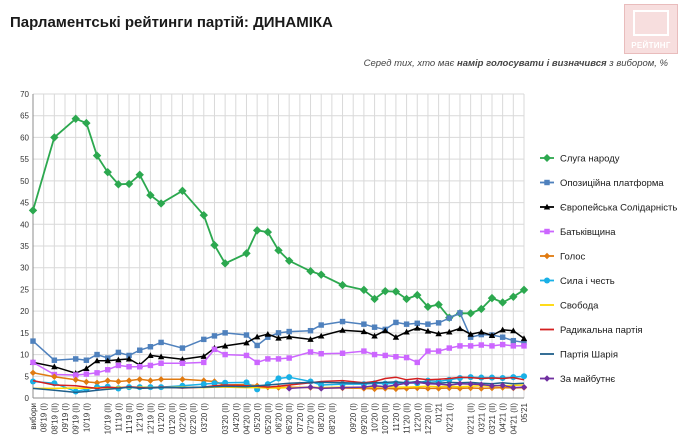 The width and height of the screenshot is (690, 443). I want to click on x-tick-label: 08'19 (II), so click(54, 419).